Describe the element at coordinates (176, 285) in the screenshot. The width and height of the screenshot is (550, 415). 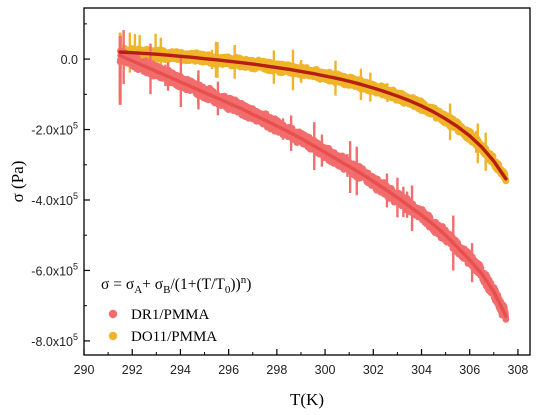
I see `fit-equation: σ = σA​+ σB​/(1+(T/T0​))n​)` at that location.